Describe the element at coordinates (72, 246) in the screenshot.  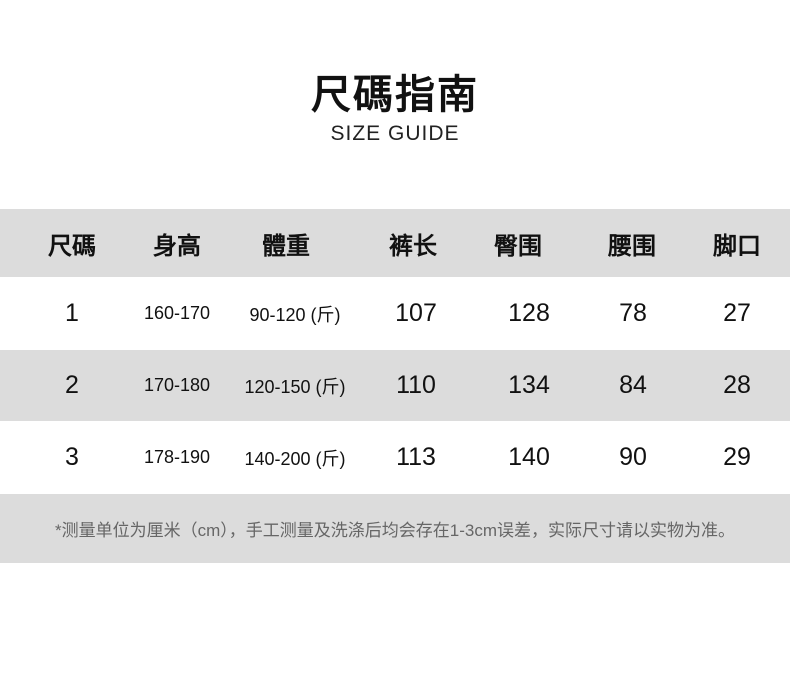
I see `column-header: 尺碼` at that location.